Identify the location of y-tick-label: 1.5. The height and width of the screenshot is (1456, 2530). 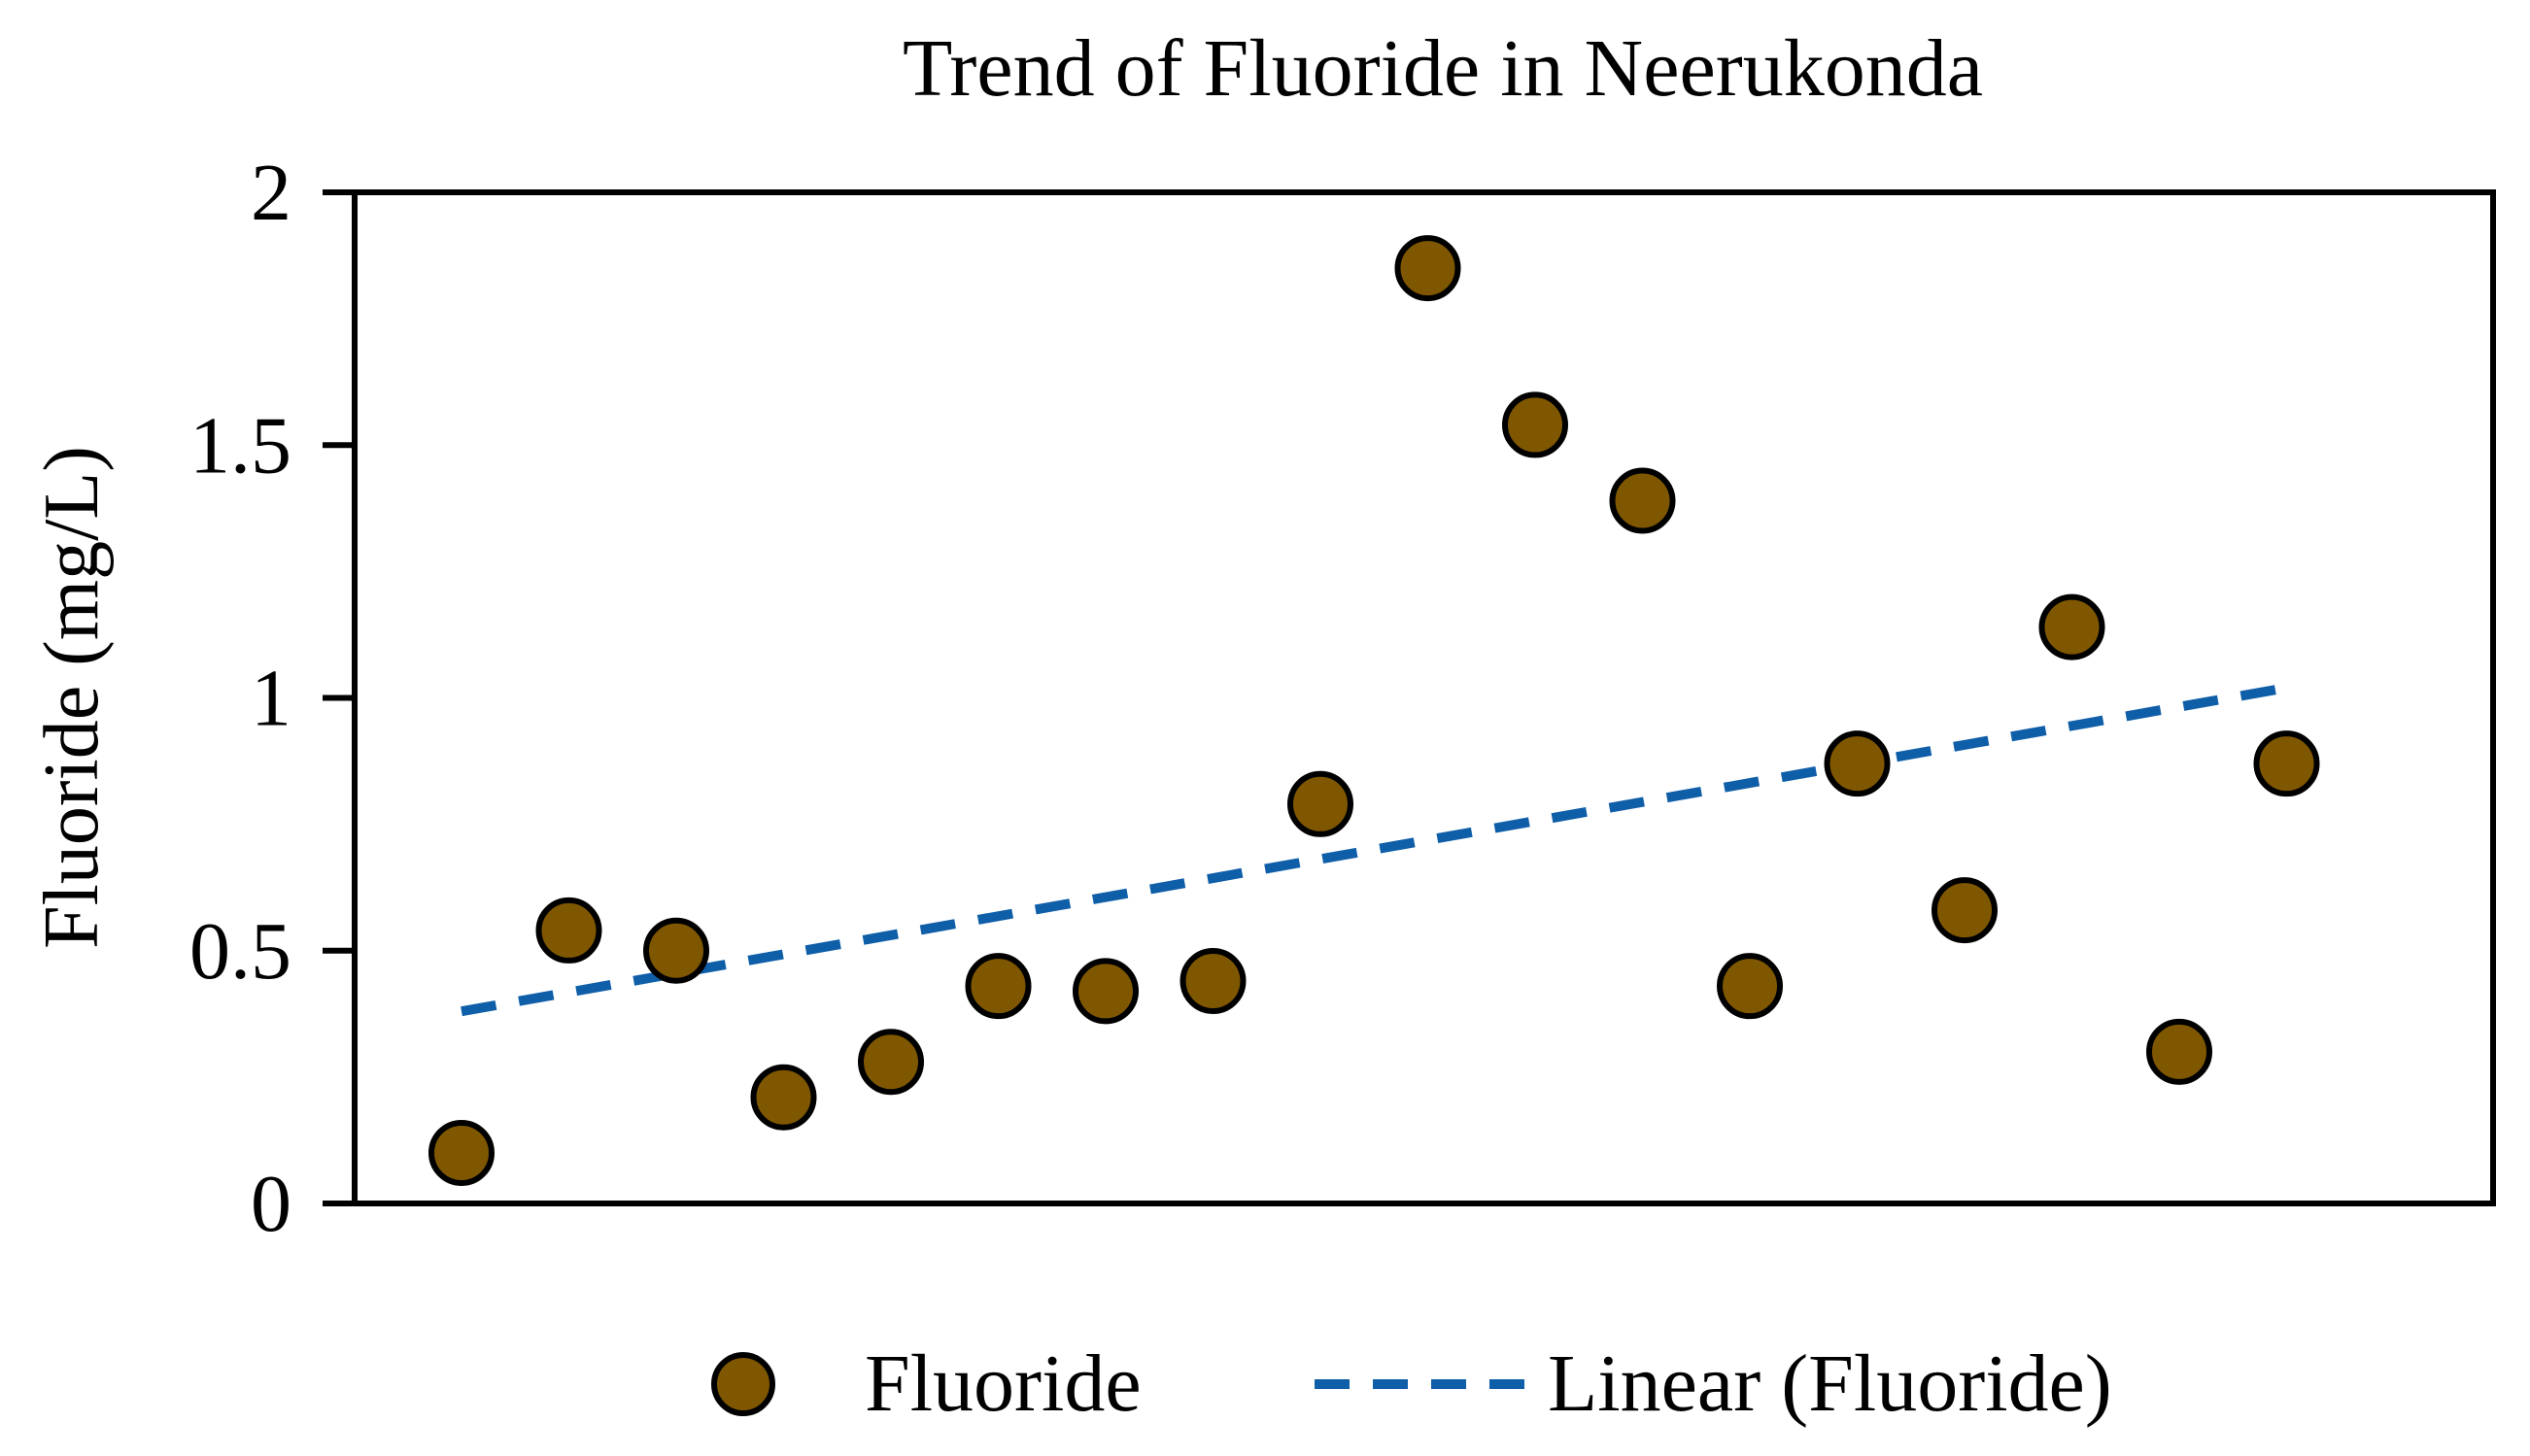
(240, 445).